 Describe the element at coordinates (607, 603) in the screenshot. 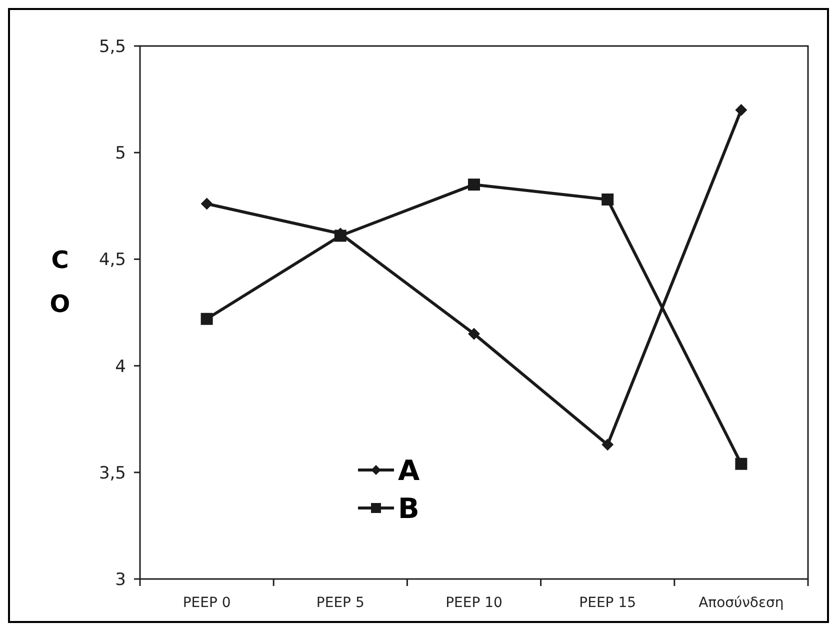

I see `x-tick-label: PEEP 15` at that location.